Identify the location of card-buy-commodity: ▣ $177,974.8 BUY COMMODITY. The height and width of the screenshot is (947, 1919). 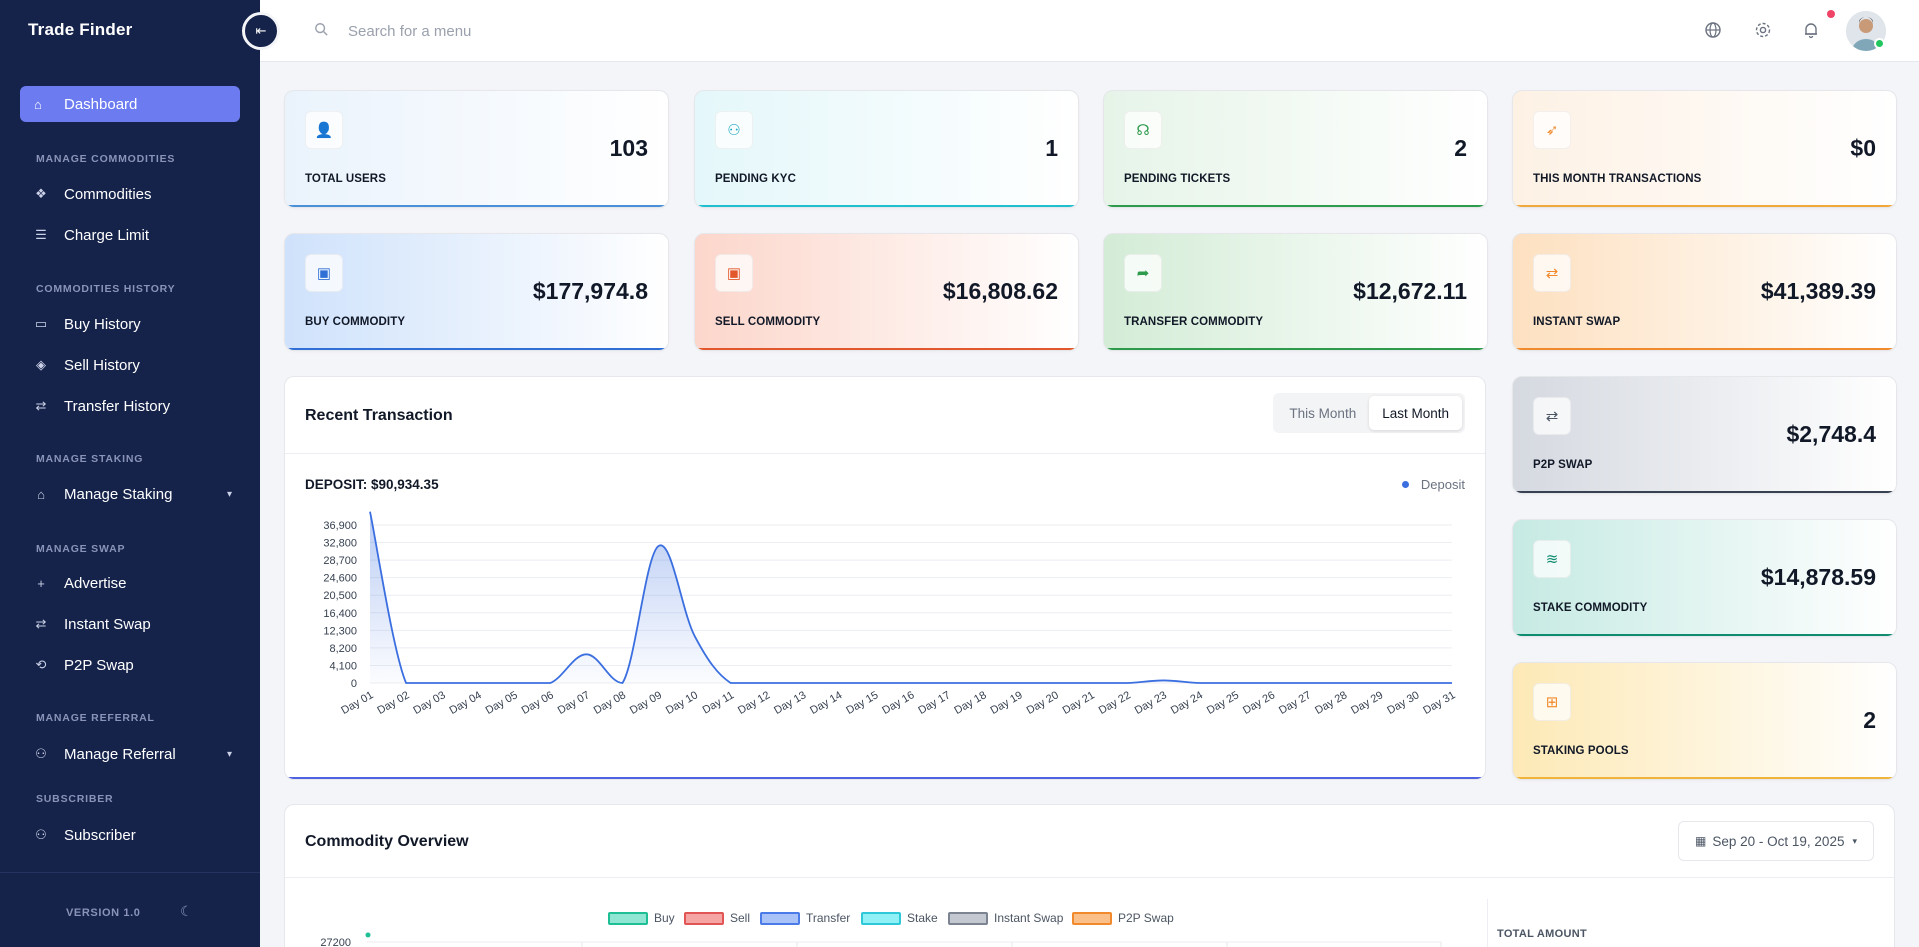
(476, 292).